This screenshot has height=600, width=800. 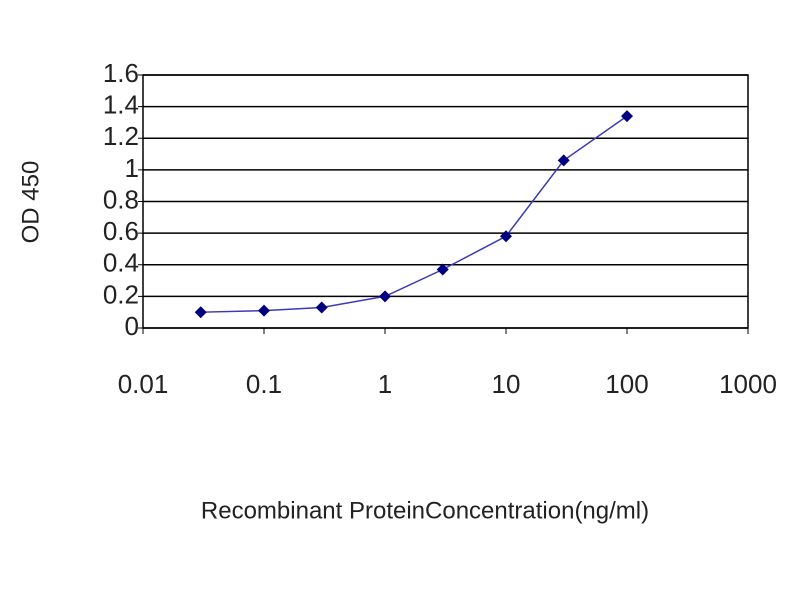 I want to click on x-tick-label: 0.1, so click(x=264, y=384).